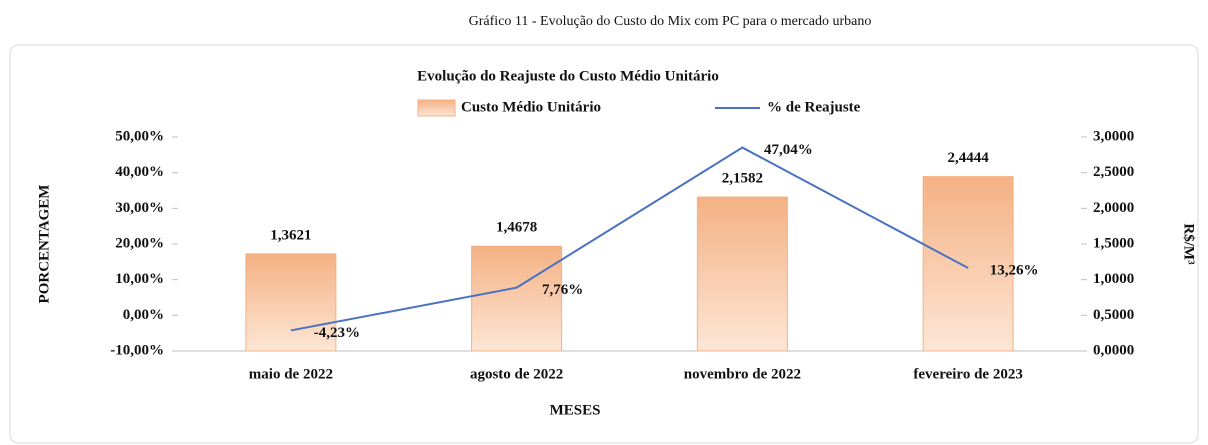 This screenshot has width=1208, height=445. Describe the element at coordinates (967, 374) in the screenshot. I see `x-tick-label: fevereiro de 2023` at that location.